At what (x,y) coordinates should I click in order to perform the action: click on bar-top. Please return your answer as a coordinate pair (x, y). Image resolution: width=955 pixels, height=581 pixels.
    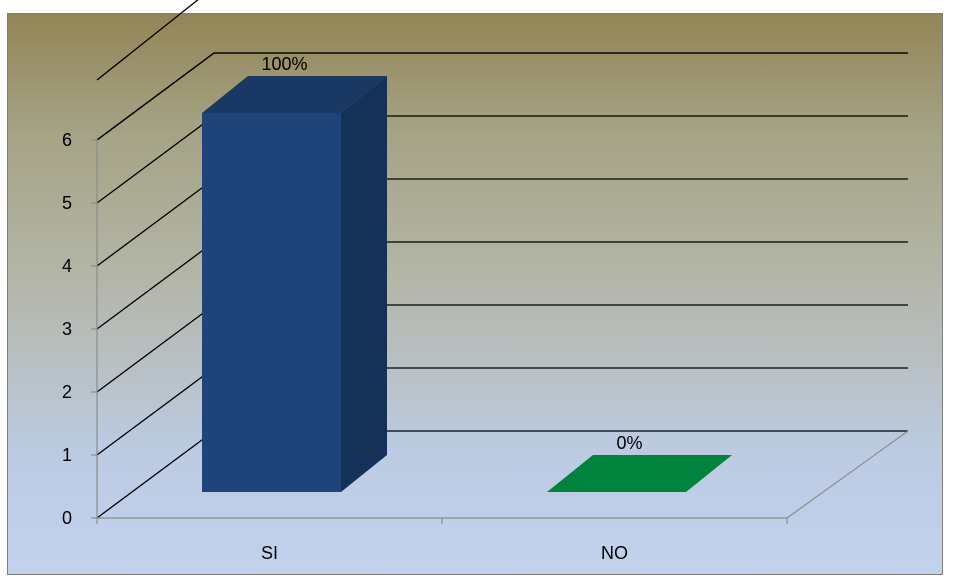
    Looking at the image, I should click on (294, 94).